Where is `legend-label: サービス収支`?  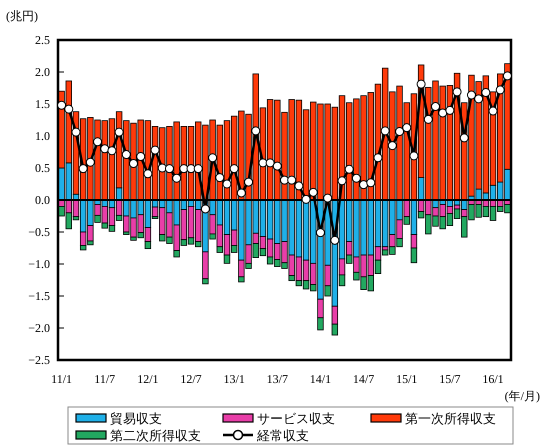 legend-label: サービス収支 is located at coordinates (296, 418).